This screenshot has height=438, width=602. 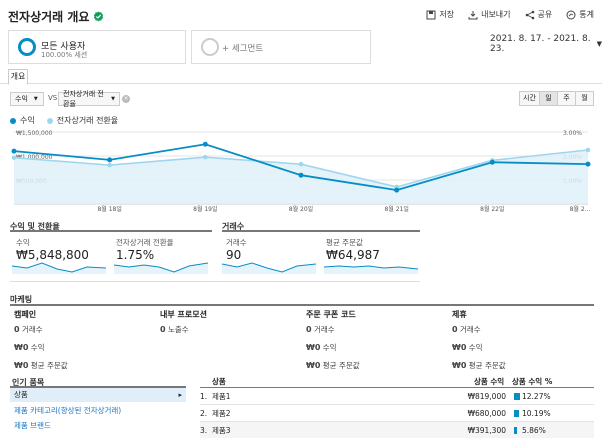 I want to click on segment-ring-icon, so click(x=27, y=47).